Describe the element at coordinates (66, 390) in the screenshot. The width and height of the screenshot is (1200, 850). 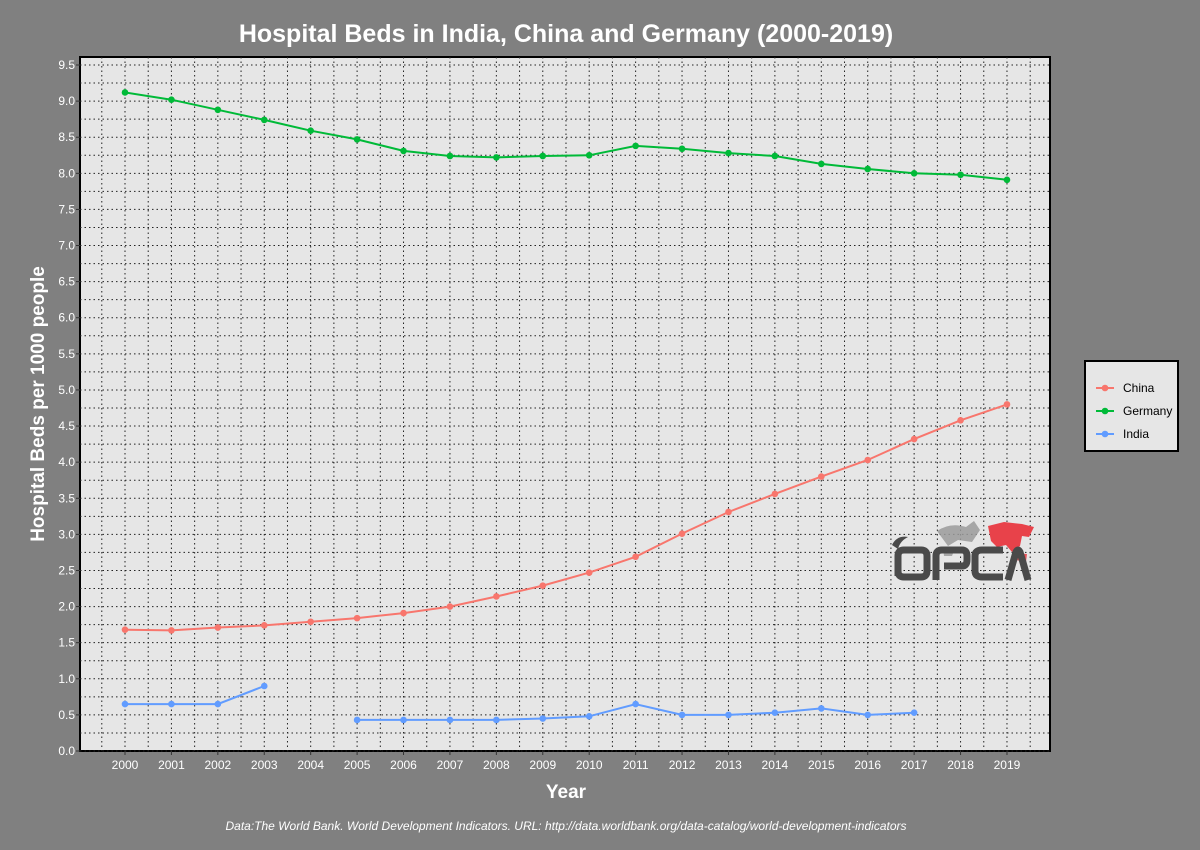
I see `y-tick-label: 5.0` at that location.